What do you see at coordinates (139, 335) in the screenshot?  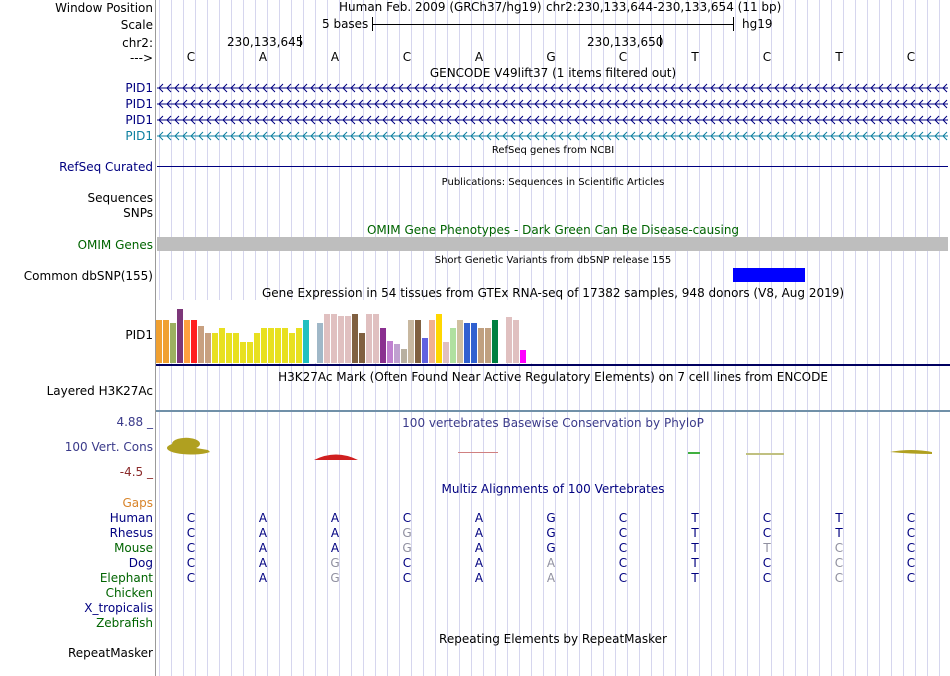 I see `gtex-label: PID1` at bounding box center [139, 335].